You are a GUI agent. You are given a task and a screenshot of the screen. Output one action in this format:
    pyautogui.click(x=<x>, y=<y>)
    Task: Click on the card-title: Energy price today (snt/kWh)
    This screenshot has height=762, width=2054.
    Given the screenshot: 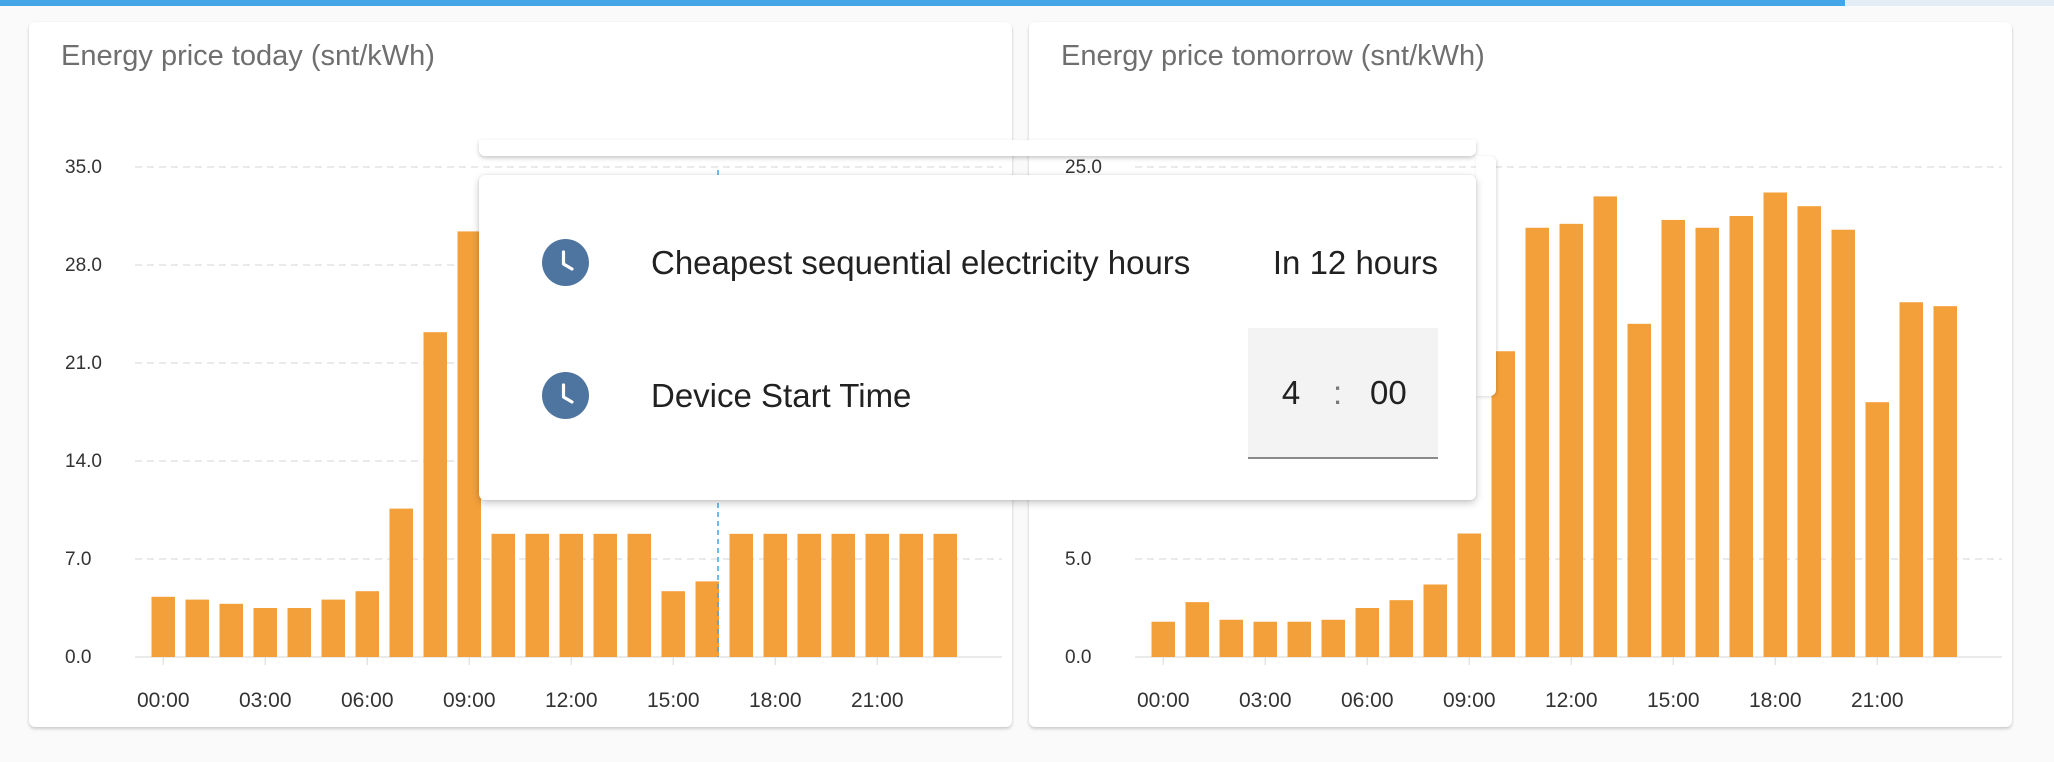 What is the action you would take?
    pyautogui.click(x=248, y=56)
    